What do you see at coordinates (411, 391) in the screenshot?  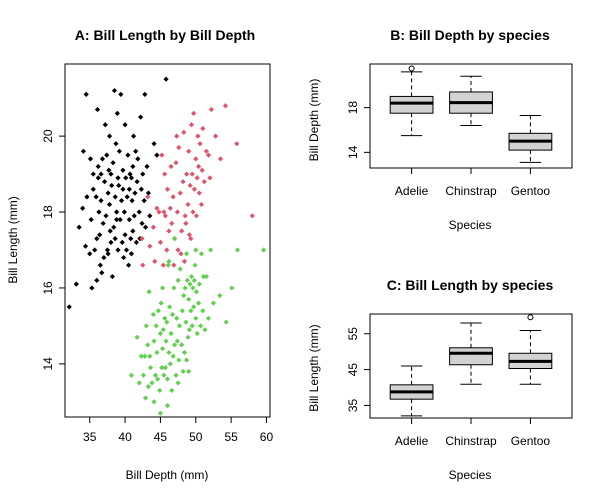 I see `box-adelie` at bounding box center [411, 391].